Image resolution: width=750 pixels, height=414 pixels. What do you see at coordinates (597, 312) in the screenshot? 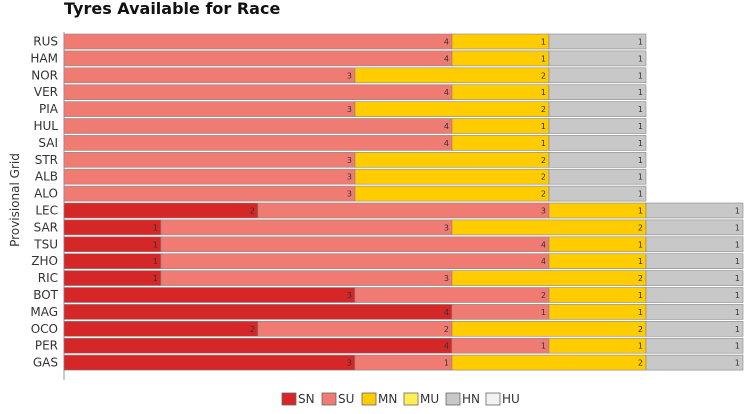
I see `bar-mag-mn` at bounding box center [597, 312].